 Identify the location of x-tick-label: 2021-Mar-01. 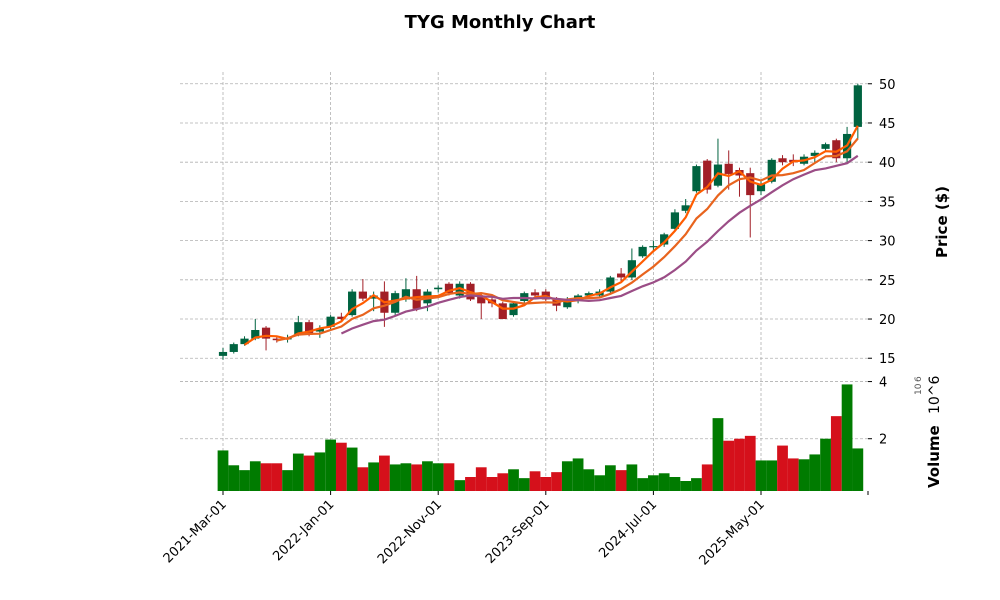
(195, 531).